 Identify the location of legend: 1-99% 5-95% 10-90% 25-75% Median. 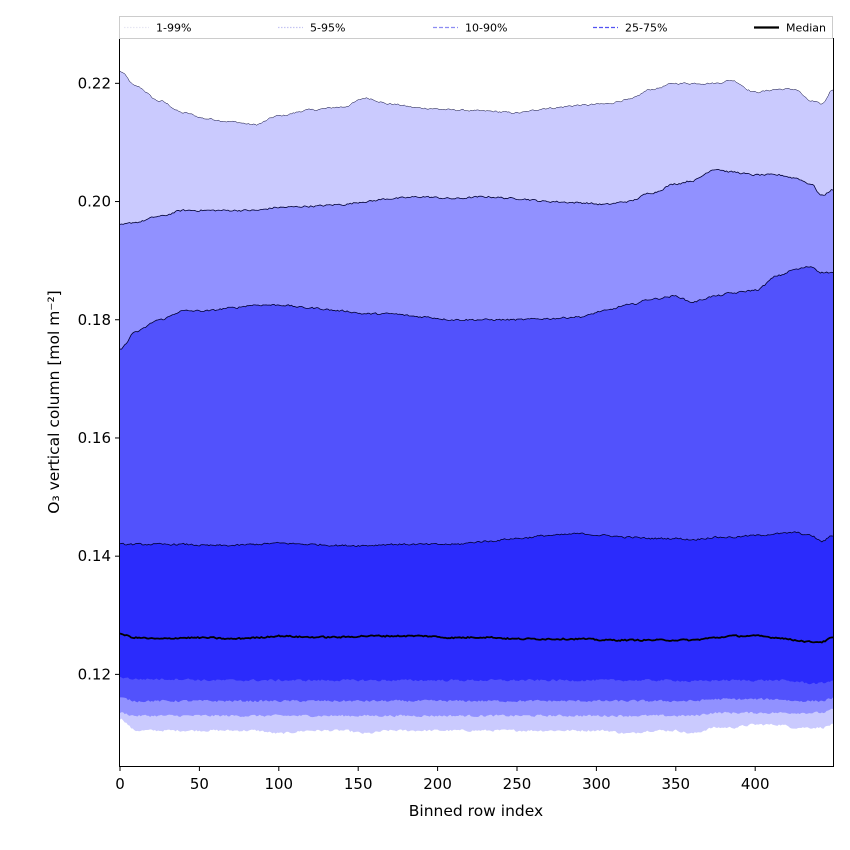
(476, 27).